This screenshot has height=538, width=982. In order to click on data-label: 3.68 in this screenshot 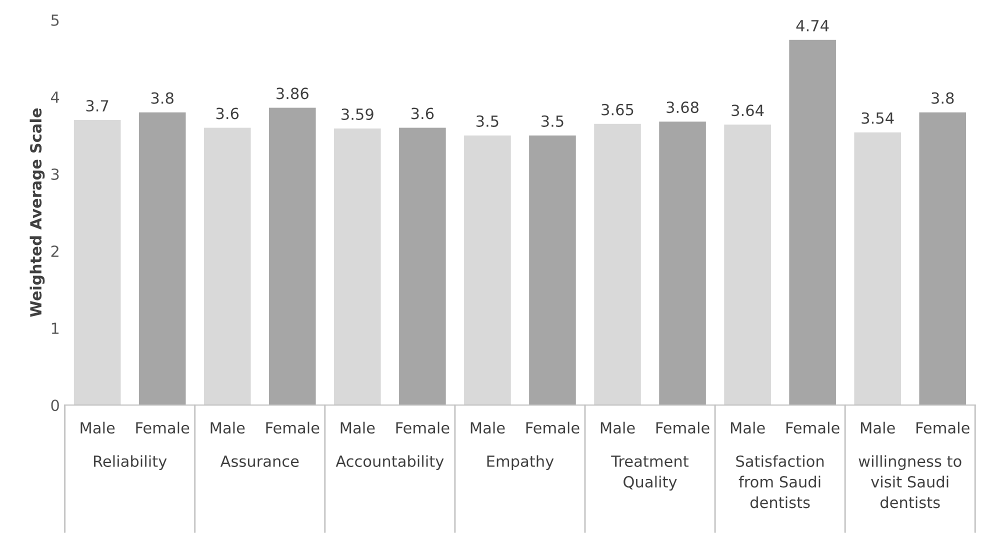, I will do `click(682, 108)`.